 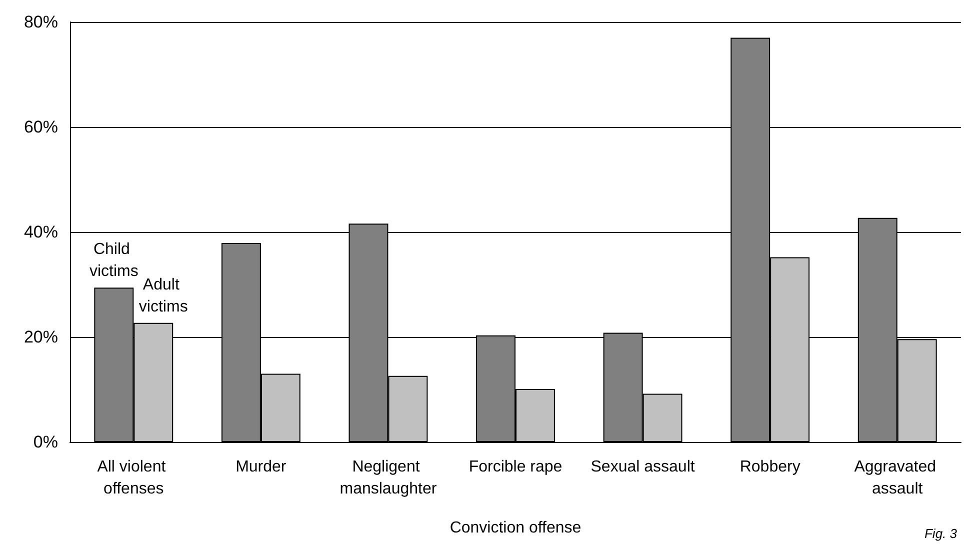 I want to click on x-tick-label: Robbery, so click(x=770, y=467).